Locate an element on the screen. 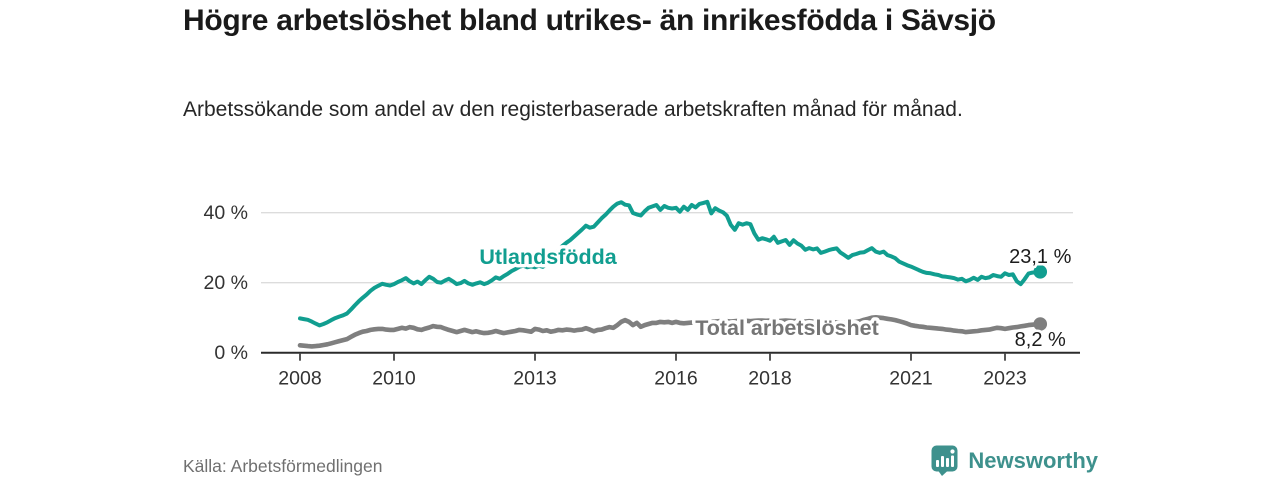  source-text: Källa: Arbetsförmedlingen is located at coordinates (283, 466).